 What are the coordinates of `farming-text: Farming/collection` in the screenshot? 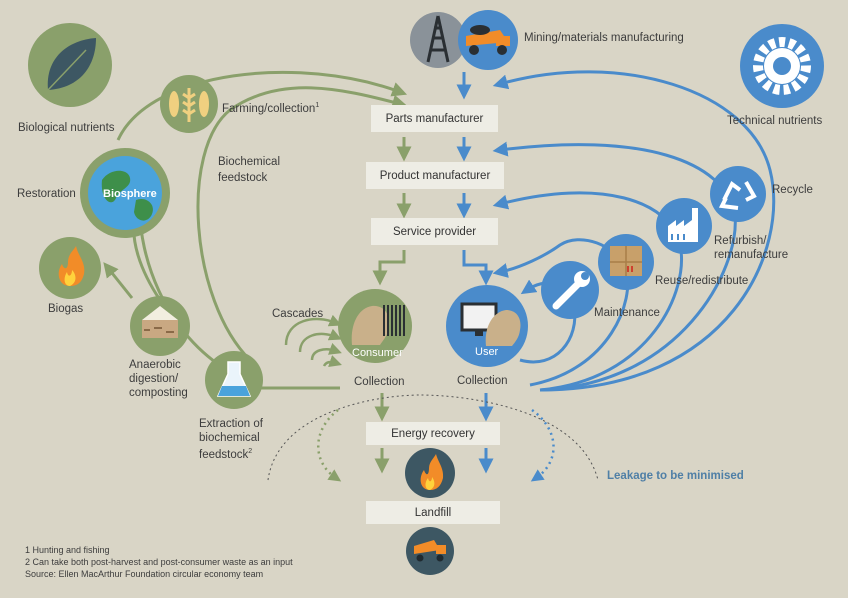 It's located at (269, 108).